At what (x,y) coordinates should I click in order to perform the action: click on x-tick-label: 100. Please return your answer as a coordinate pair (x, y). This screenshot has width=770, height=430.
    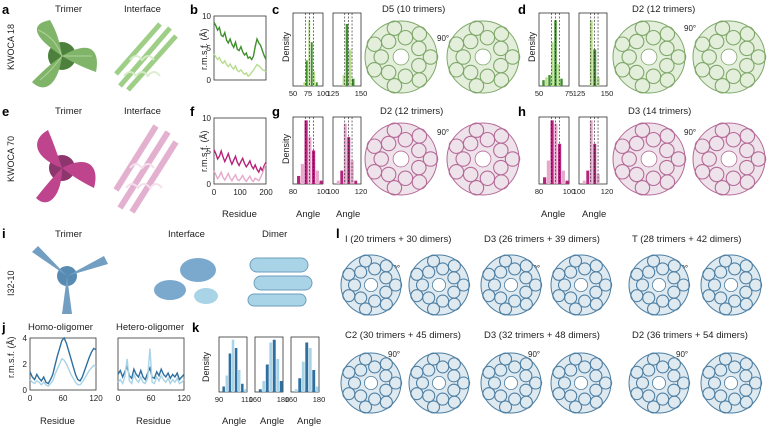
    Looking at the image, I should click on (323, 191).